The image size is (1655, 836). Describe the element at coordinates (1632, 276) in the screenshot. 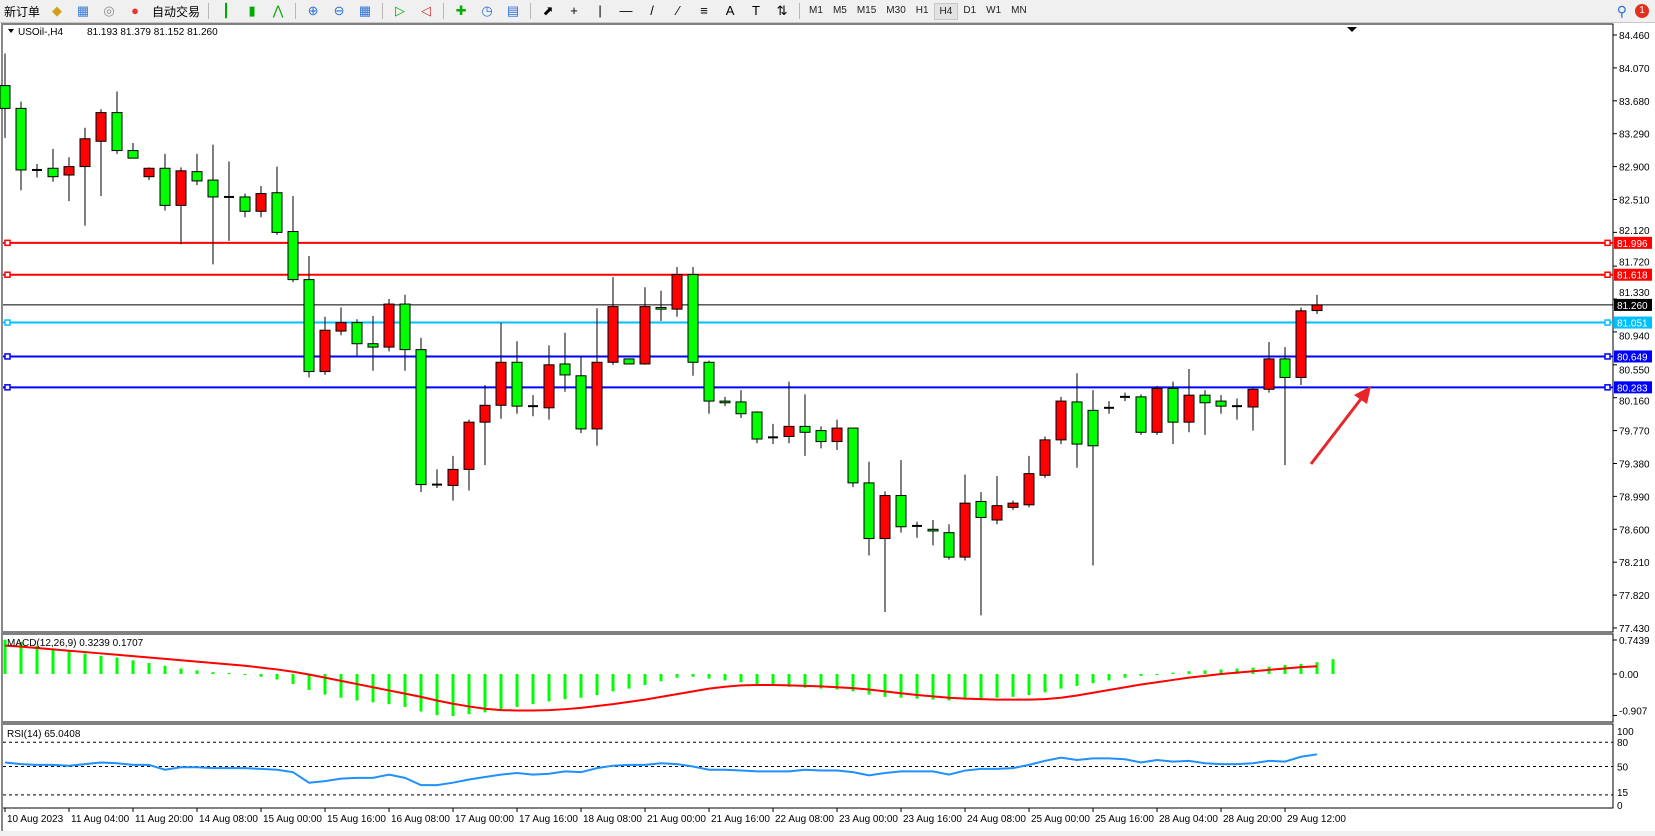

I see `price-tag-label: 81.618` at that location.